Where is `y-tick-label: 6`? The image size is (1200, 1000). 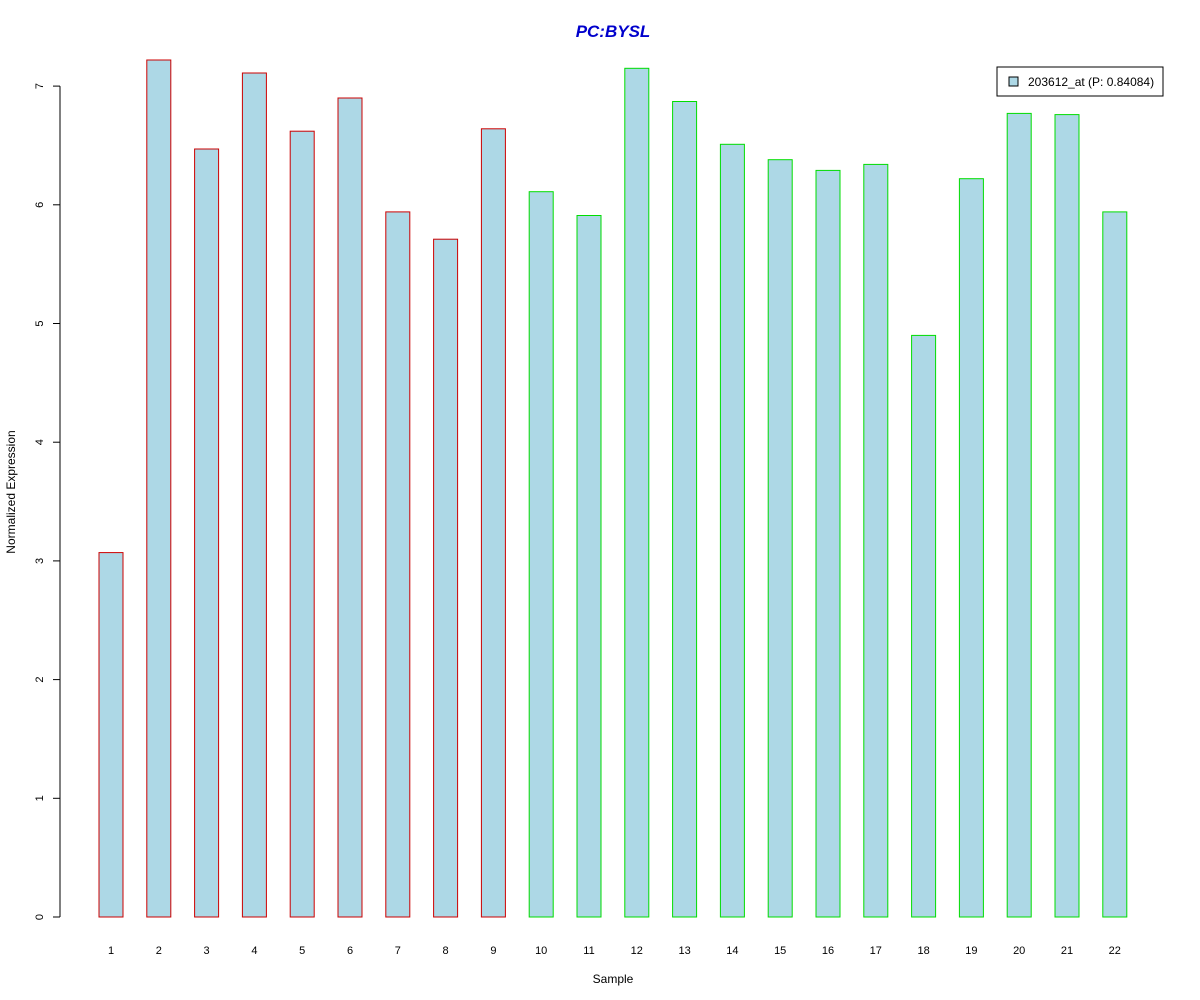
y-tick-label: 6 is located at coordinates (40, 205).